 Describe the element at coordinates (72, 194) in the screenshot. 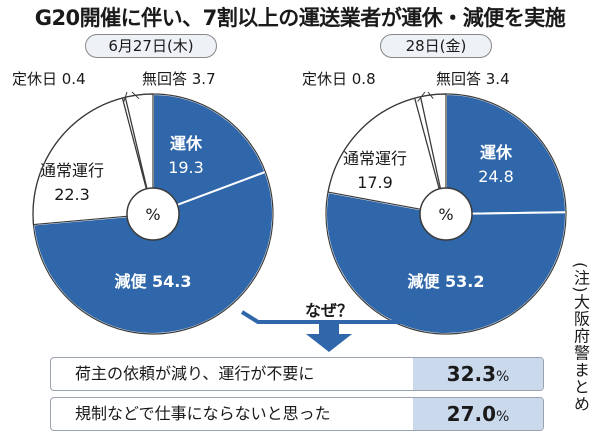

I see `slice-value: 22.3` at that location.